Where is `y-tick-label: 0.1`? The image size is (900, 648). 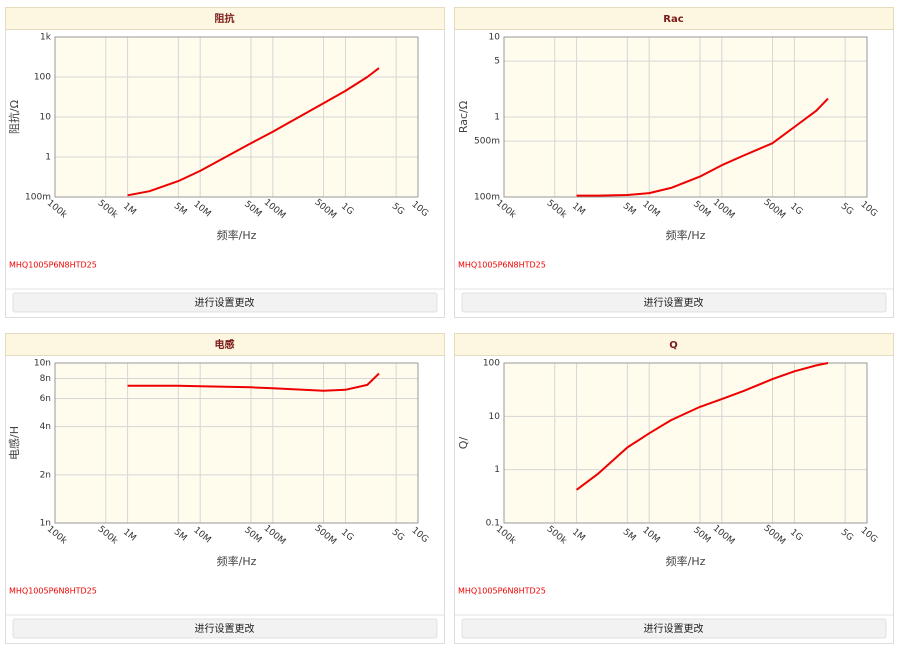
y-tick-label: 0.1 is located at coordinates (493, 524).